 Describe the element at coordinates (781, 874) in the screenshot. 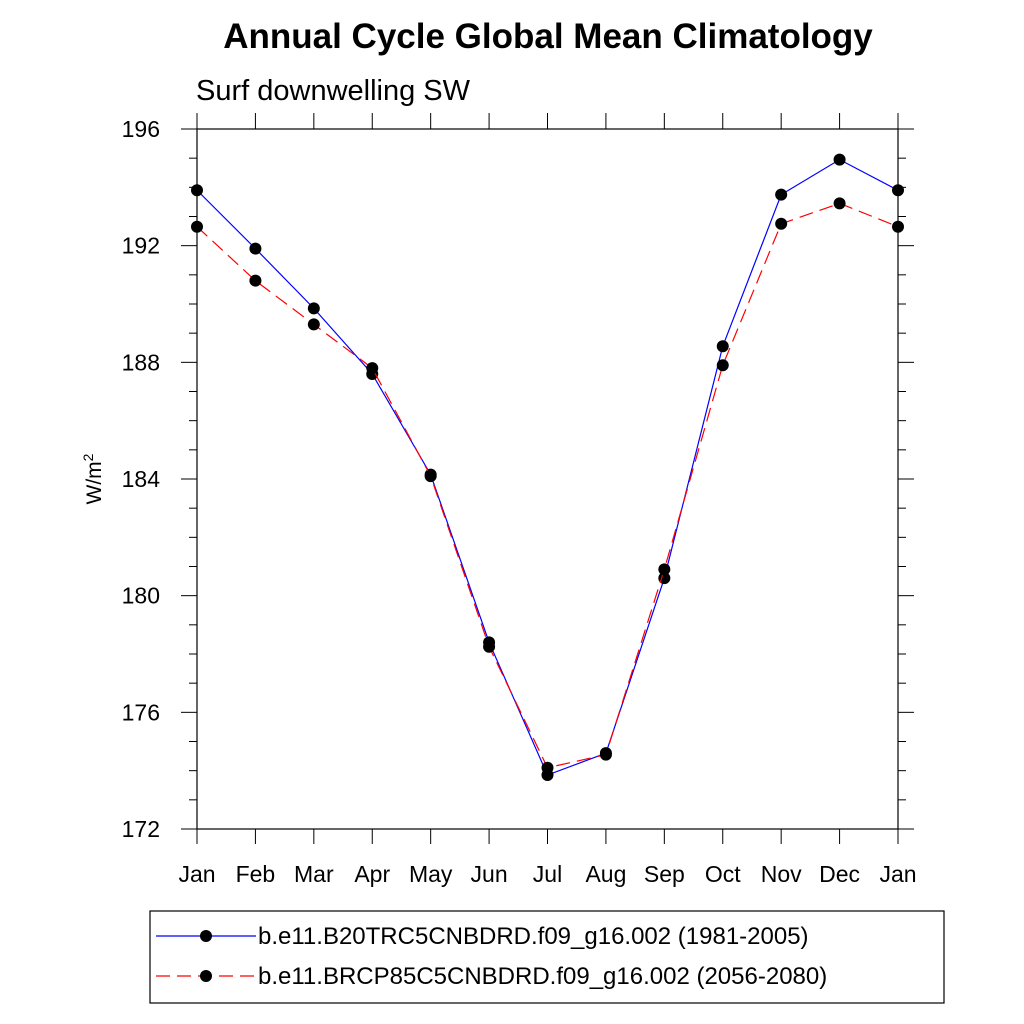

I see `x-tick-label: Nov` at that location.